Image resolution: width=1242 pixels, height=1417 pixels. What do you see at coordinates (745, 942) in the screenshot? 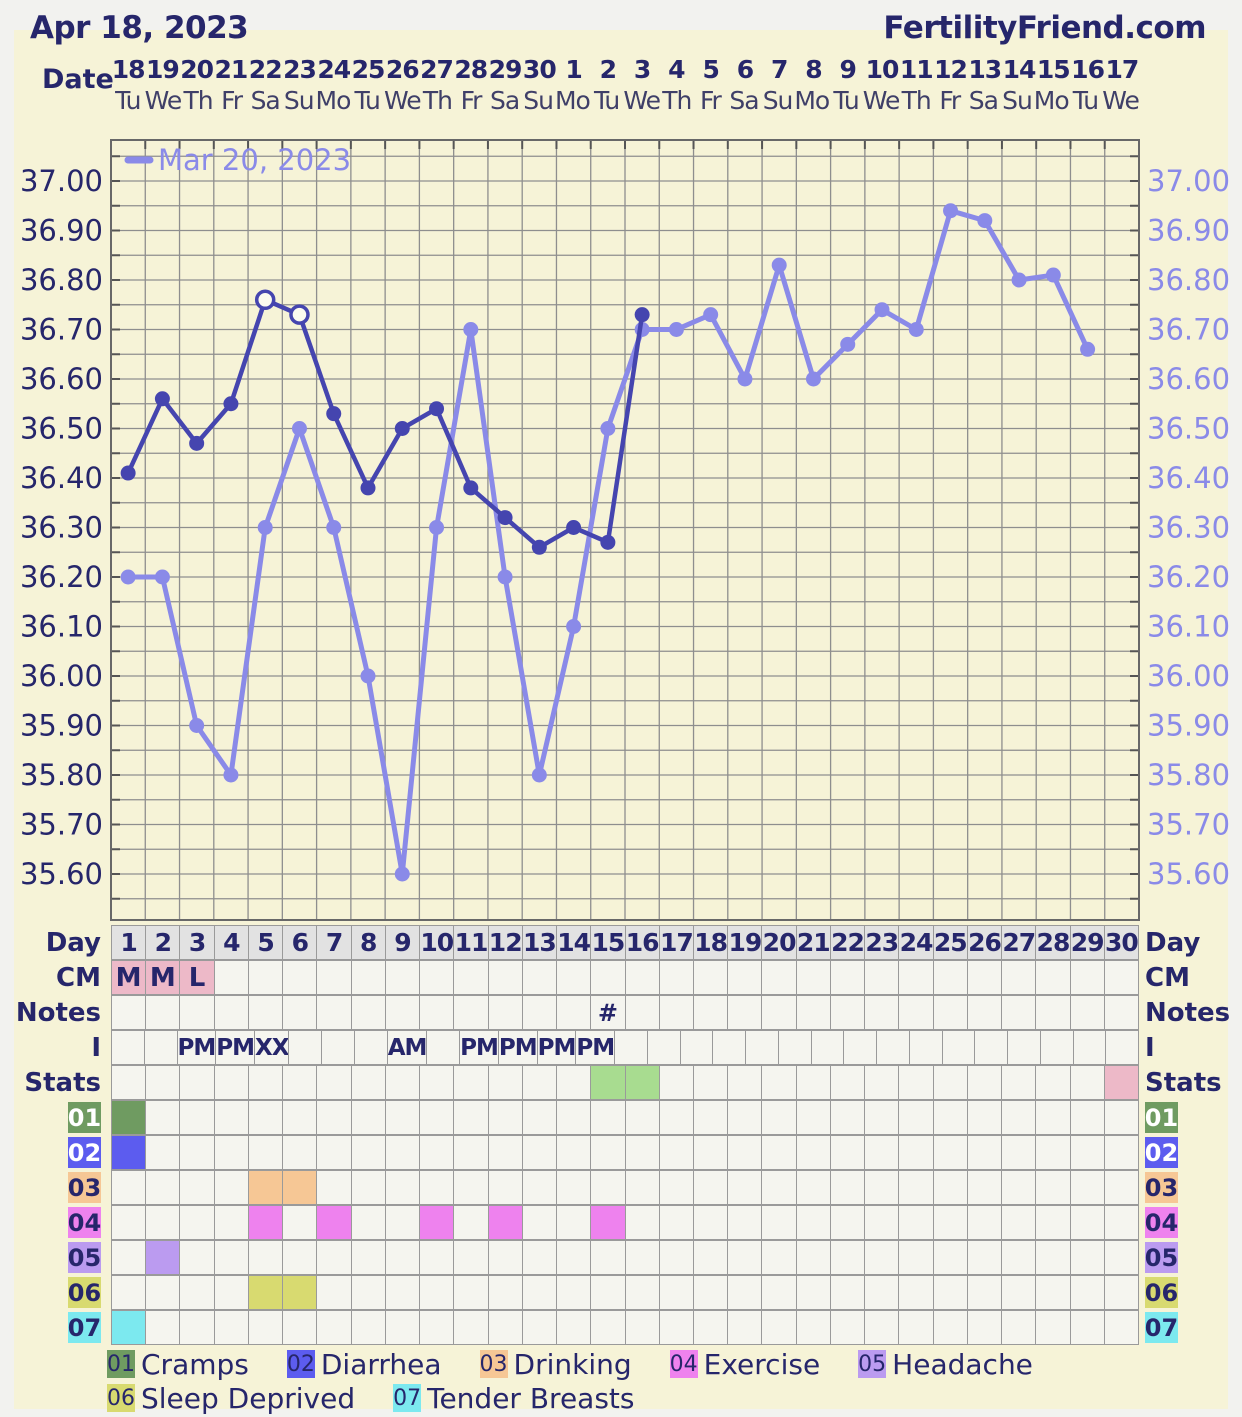
I see `day-number-cell: 19` at bounding box center [745, 942].